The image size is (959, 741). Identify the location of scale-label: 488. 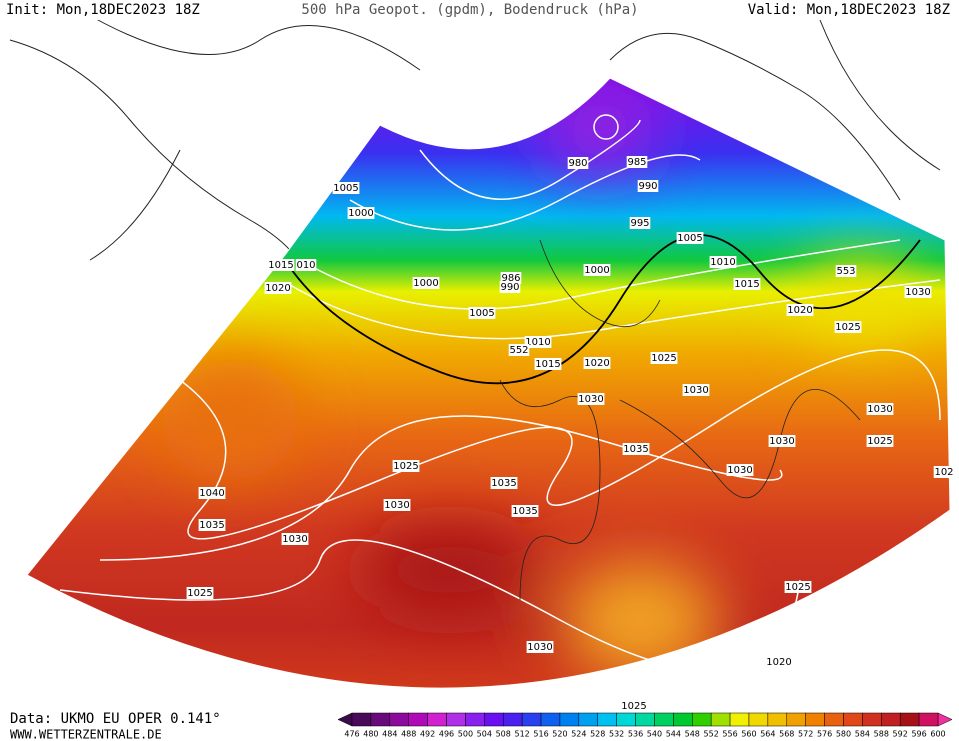
(408, 734).